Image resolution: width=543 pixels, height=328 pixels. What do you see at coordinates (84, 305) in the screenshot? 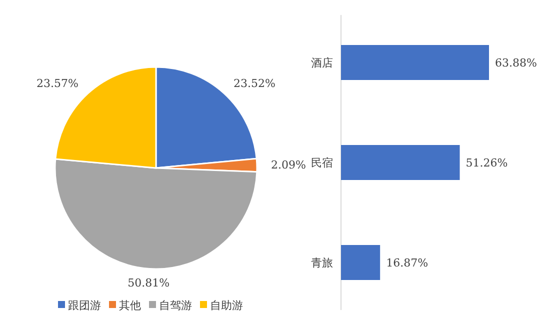
I see `legend-label: 跟团游` at bounding box center [84, 305].